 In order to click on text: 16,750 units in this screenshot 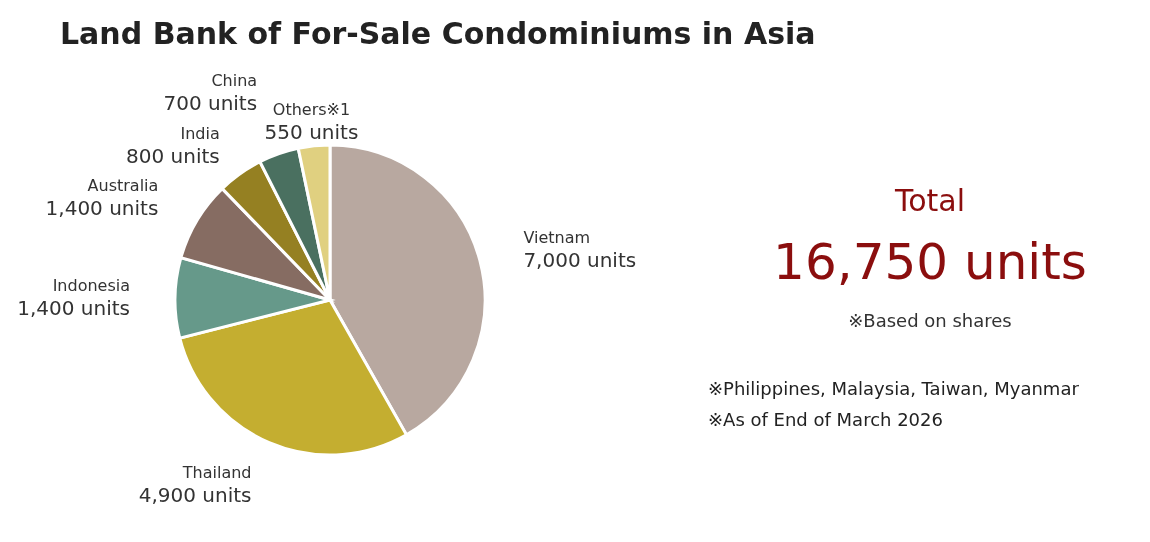, I will do `click(930, 262)`.